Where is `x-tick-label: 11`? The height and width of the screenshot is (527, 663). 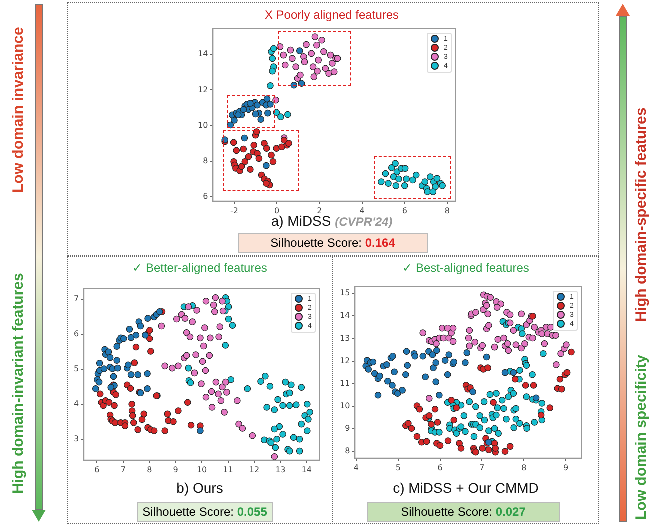 x-tick-label: 11 is located at coordinates (228, 469).